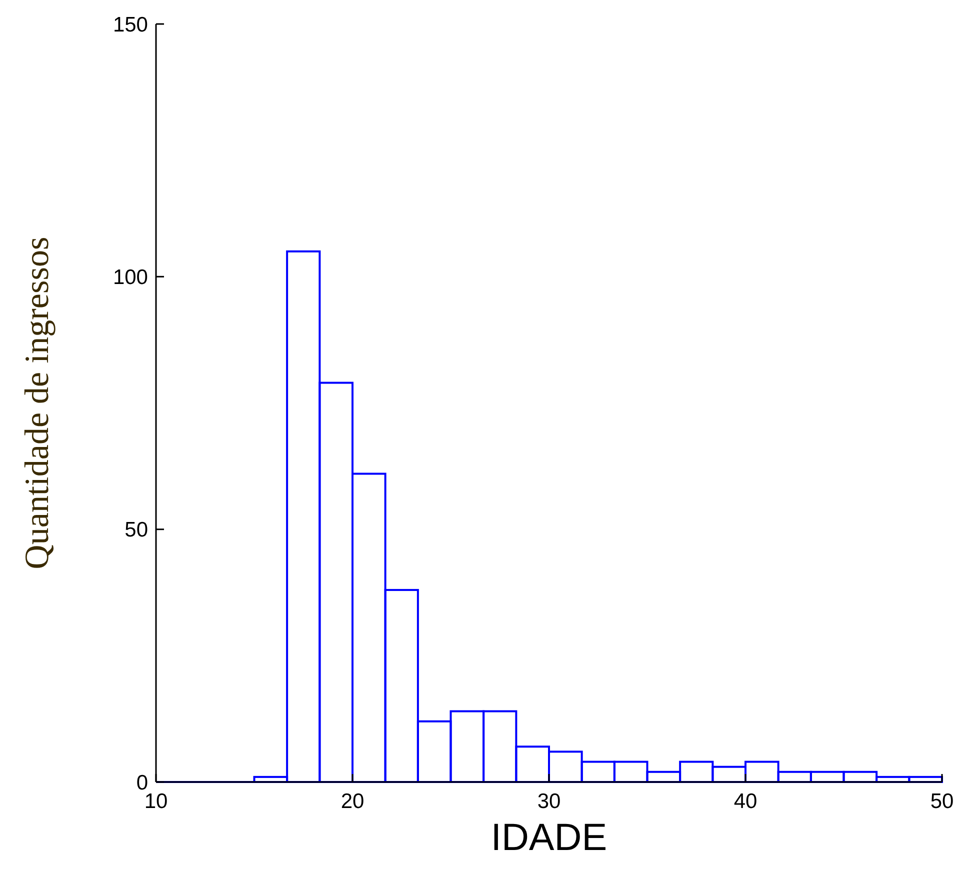  I want to click on x-tick-label: 20, so click(352, 801).